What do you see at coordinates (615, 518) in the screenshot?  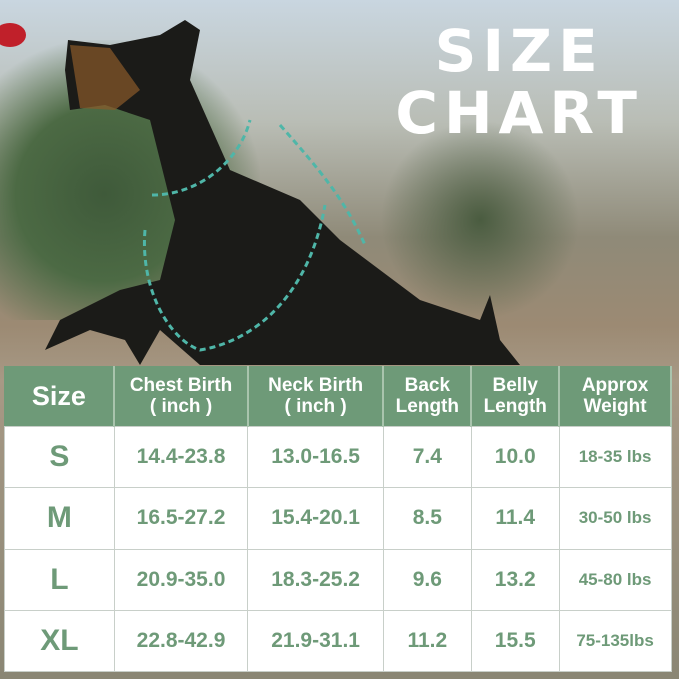 I see `table-cell: 30-50 lbs` at bounding box center [615, 518].